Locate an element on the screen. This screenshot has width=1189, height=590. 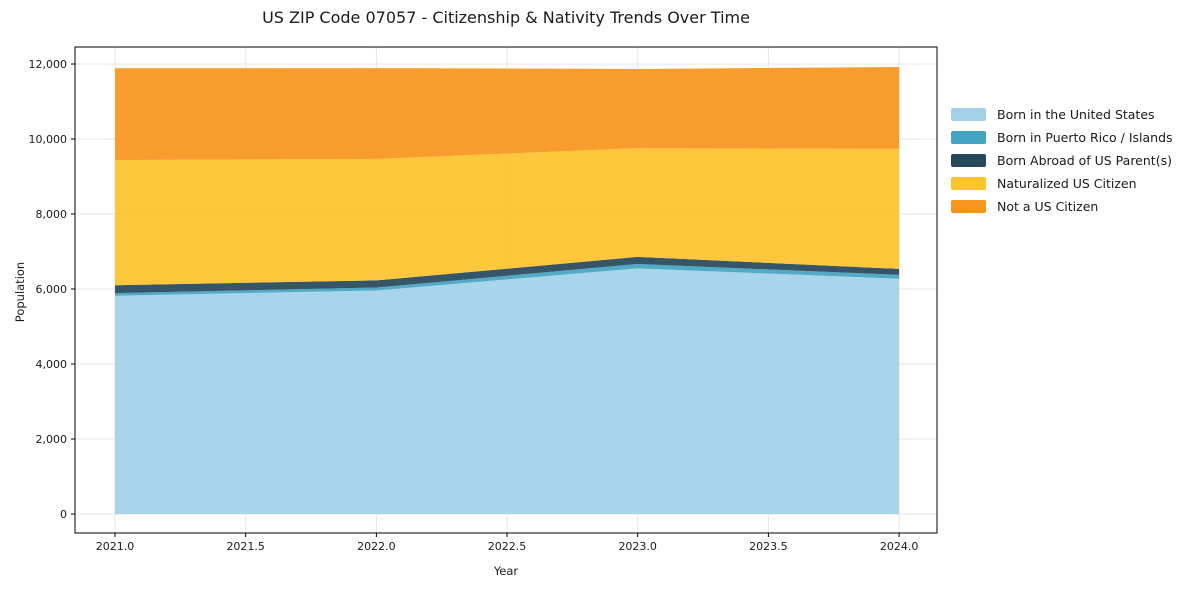
legend-label: Born Abroad of US Parent(s) is located at coordinates (1084, 160).